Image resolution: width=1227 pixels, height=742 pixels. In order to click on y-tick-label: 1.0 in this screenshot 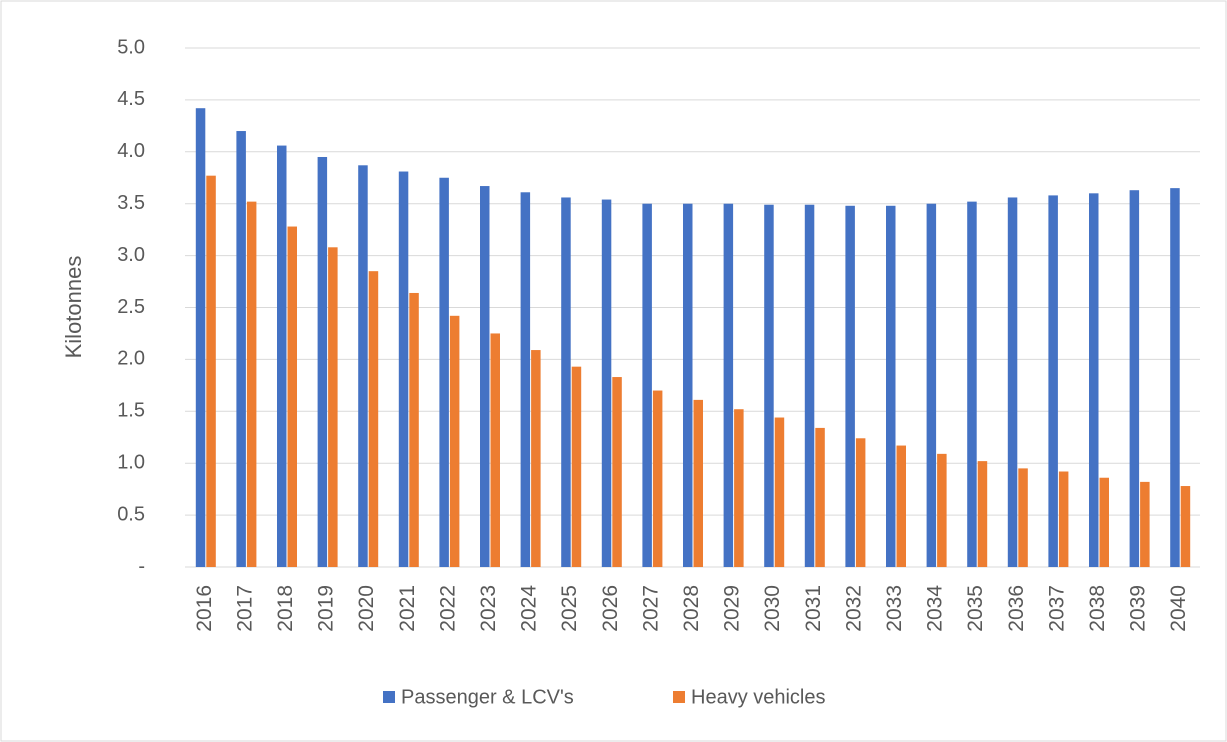, I will do `click(131, 462)`.